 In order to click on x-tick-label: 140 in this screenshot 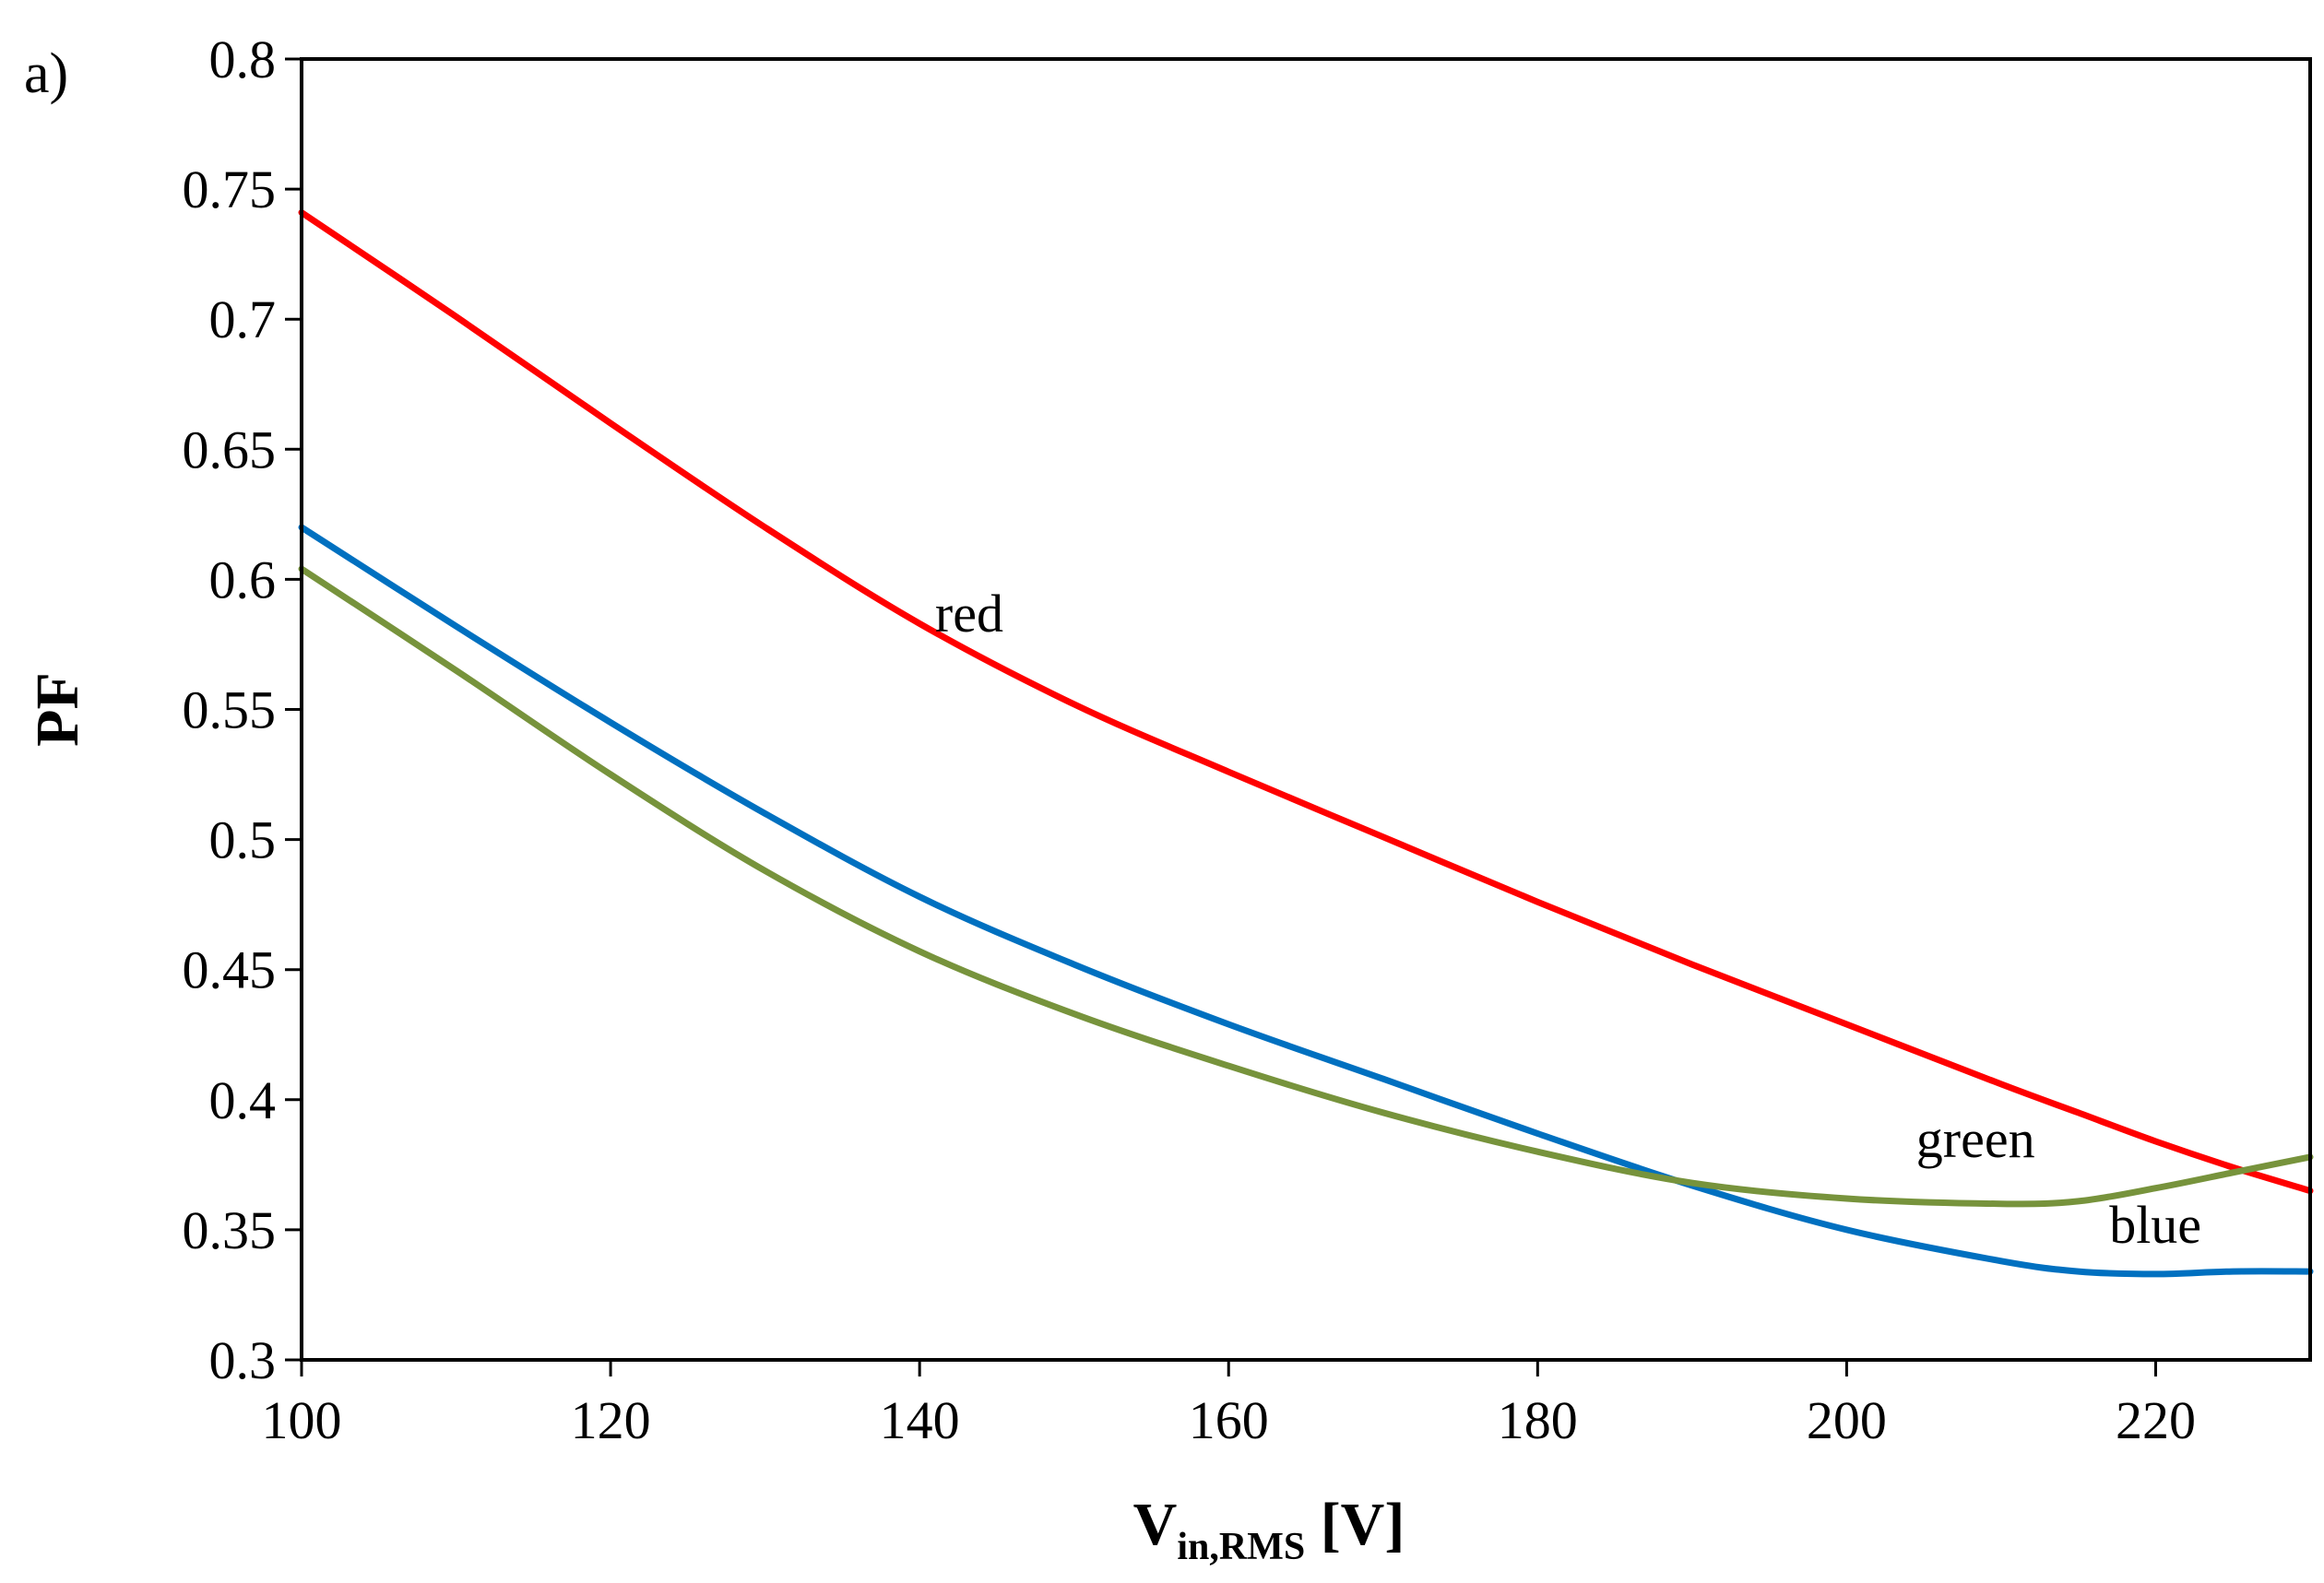, I will do `click(920, 1420)`.